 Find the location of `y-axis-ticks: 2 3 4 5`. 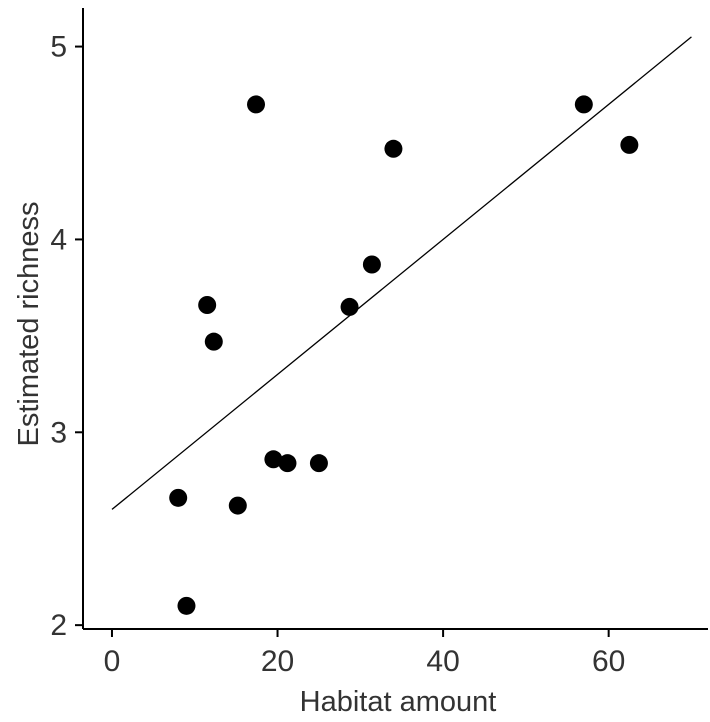

y-axis-ticks: 2 3 4 5 is located at coordinates (66, 336).